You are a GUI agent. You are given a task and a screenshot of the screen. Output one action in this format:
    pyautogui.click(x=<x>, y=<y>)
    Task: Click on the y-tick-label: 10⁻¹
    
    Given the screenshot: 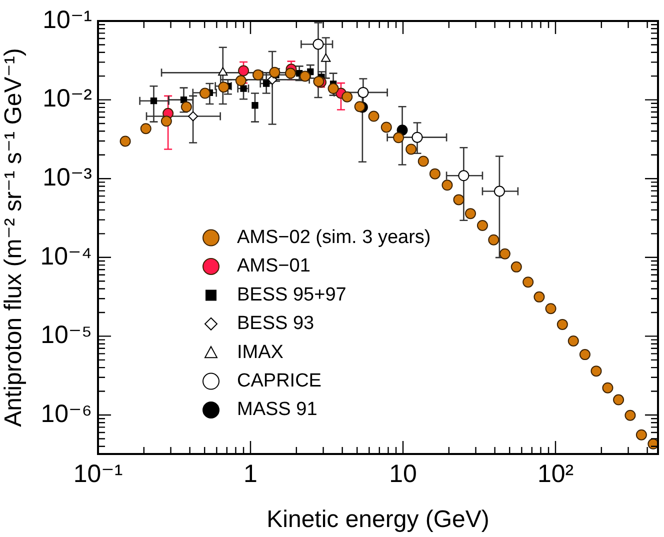 What is the action you would take?
    pyautogui.click(x=67, y=20)
    